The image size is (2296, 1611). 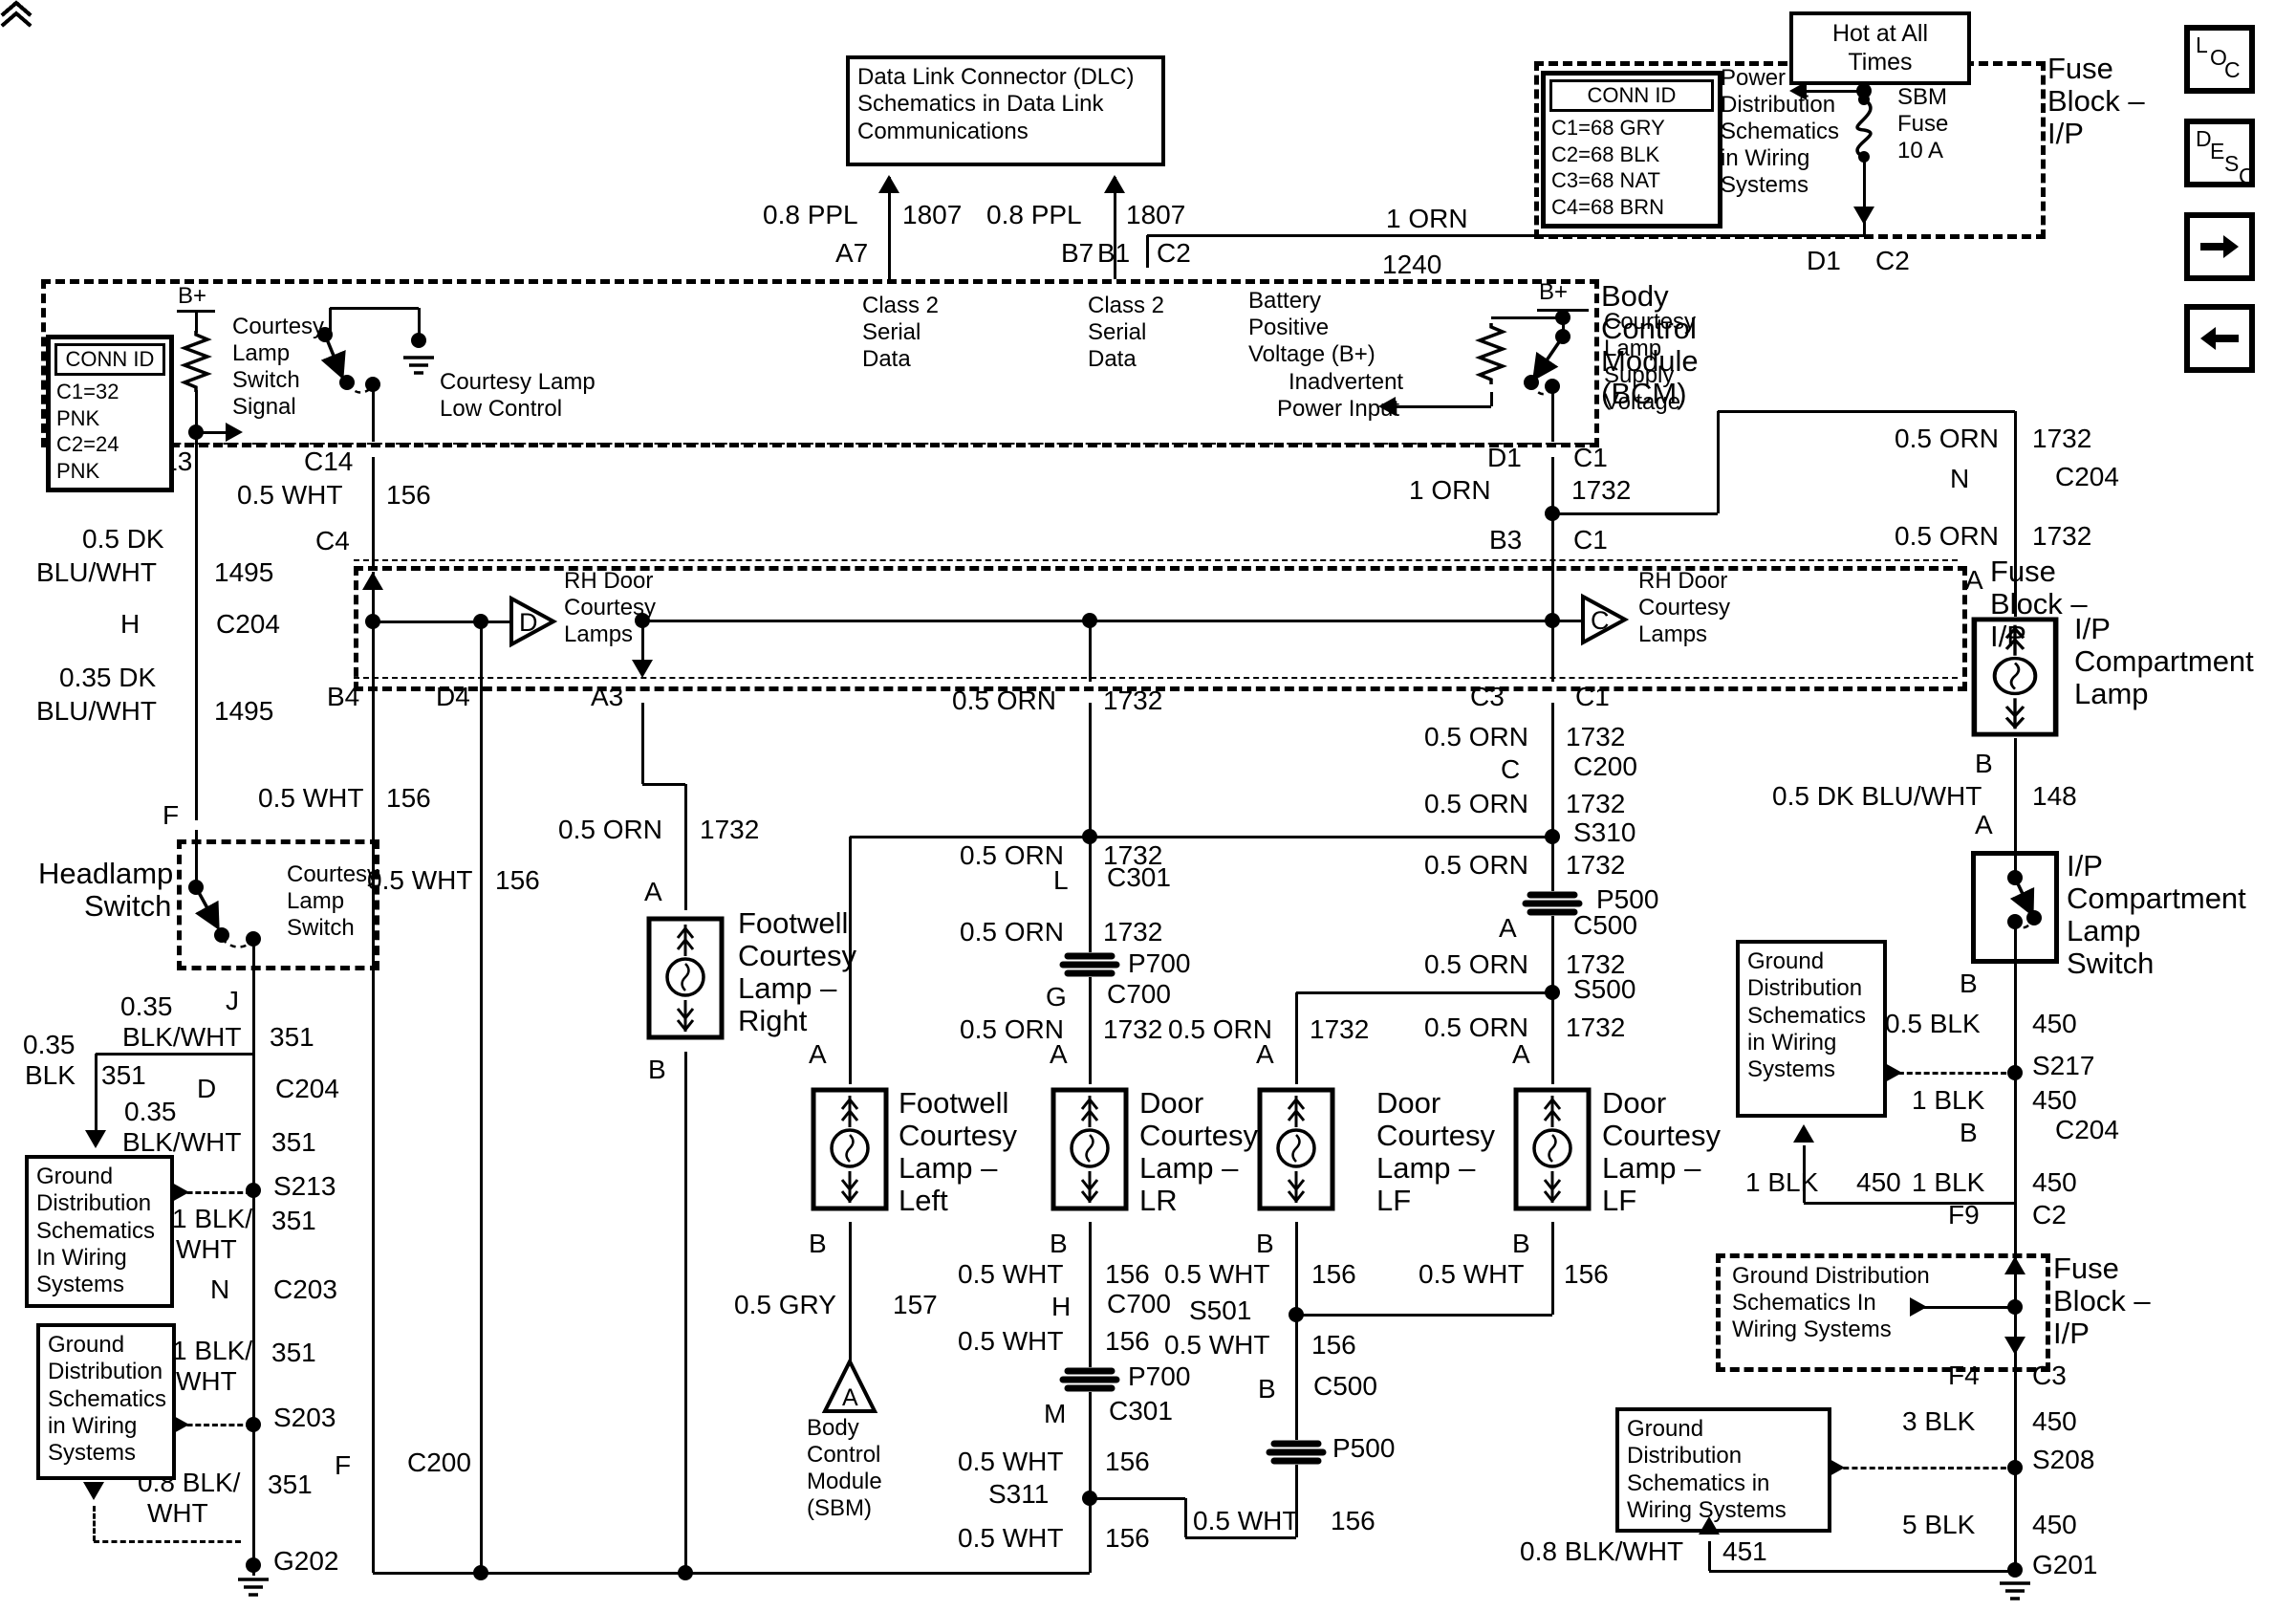 I want to click on diagram-label: I/P, so click(x=2065, y=133).